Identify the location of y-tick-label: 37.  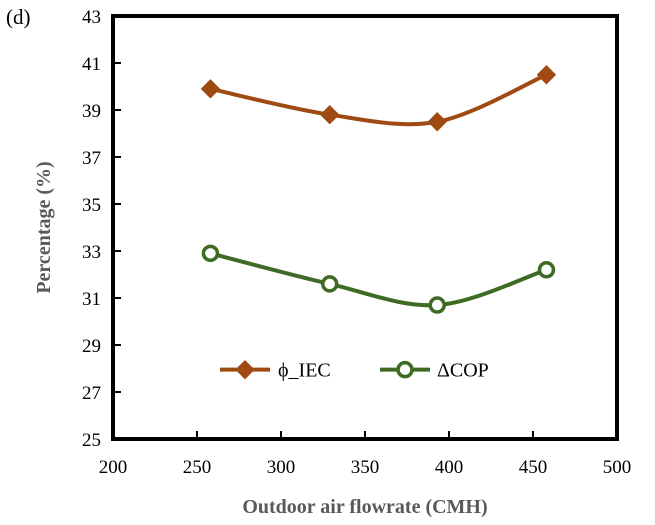
(91, 158).